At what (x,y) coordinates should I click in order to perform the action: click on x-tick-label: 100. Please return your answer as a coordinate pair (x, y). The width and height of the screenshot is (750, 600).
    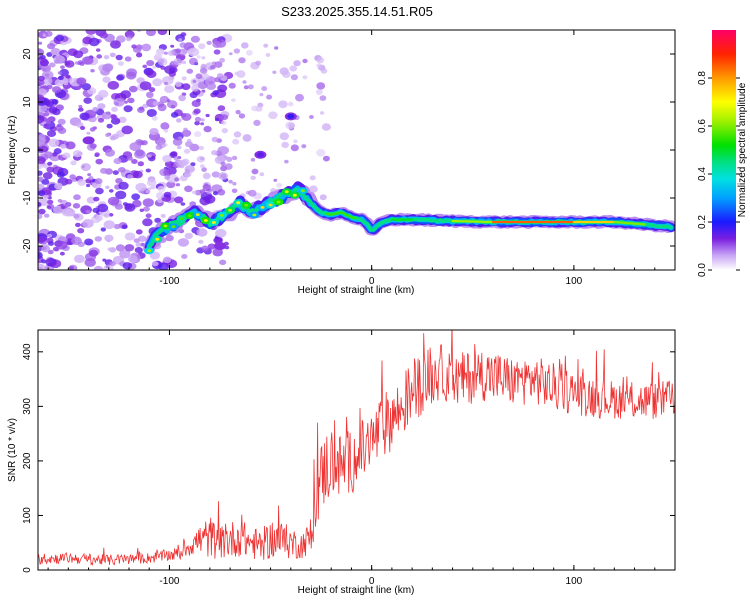
    Looking at the image, I should click on (574, 281).